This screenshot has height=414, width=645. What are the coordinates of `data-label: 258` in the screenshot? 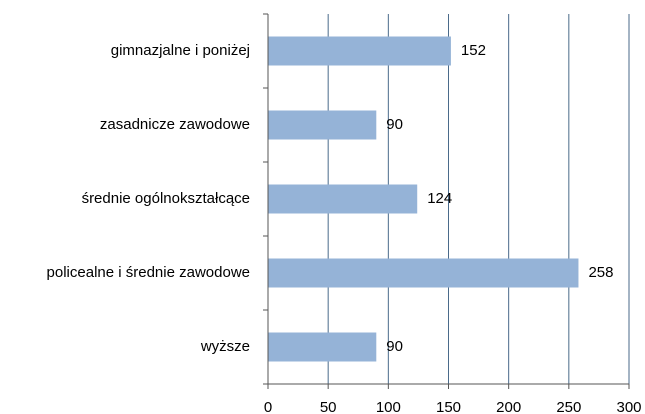 It's located at (600, 272).